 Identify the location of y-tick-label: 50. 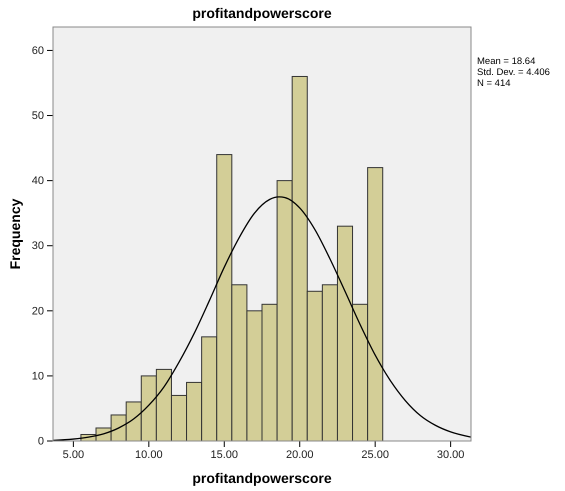
(38, 116).